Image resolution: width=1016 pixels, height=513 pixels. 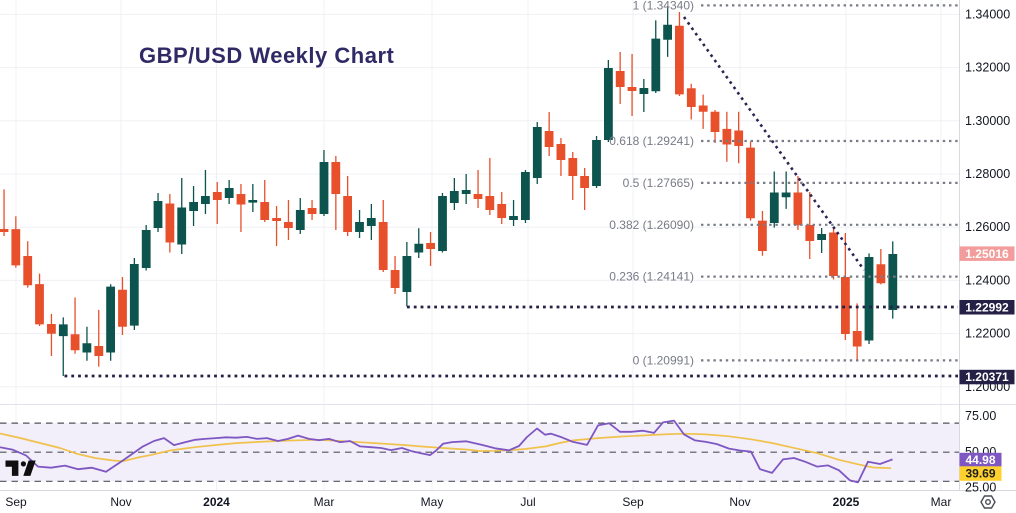 I want to click on svg-text: GBP/USD Weekly Chart, so click(x=267, y=55).